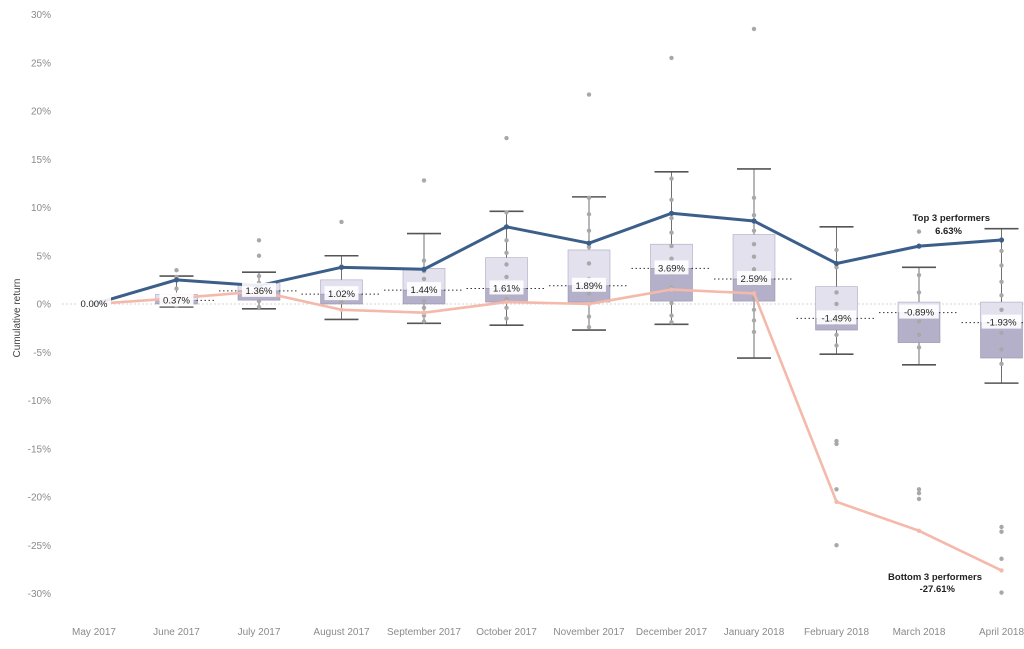 This screenshot has width=1024, height=649. Describe the element at coordinates (948, 231) in the screenshot. I see `top-series-value: 6.63%` at that location.